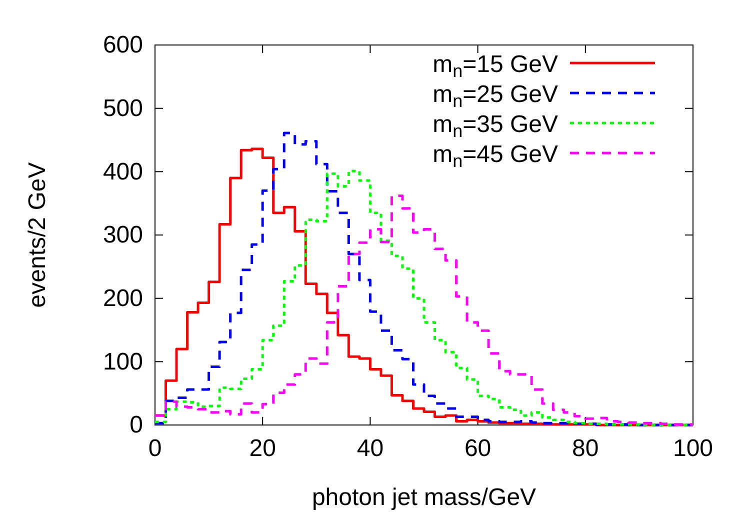  I want to click on x-axis-title: photon jet mass/GeV, so click(424, 497).